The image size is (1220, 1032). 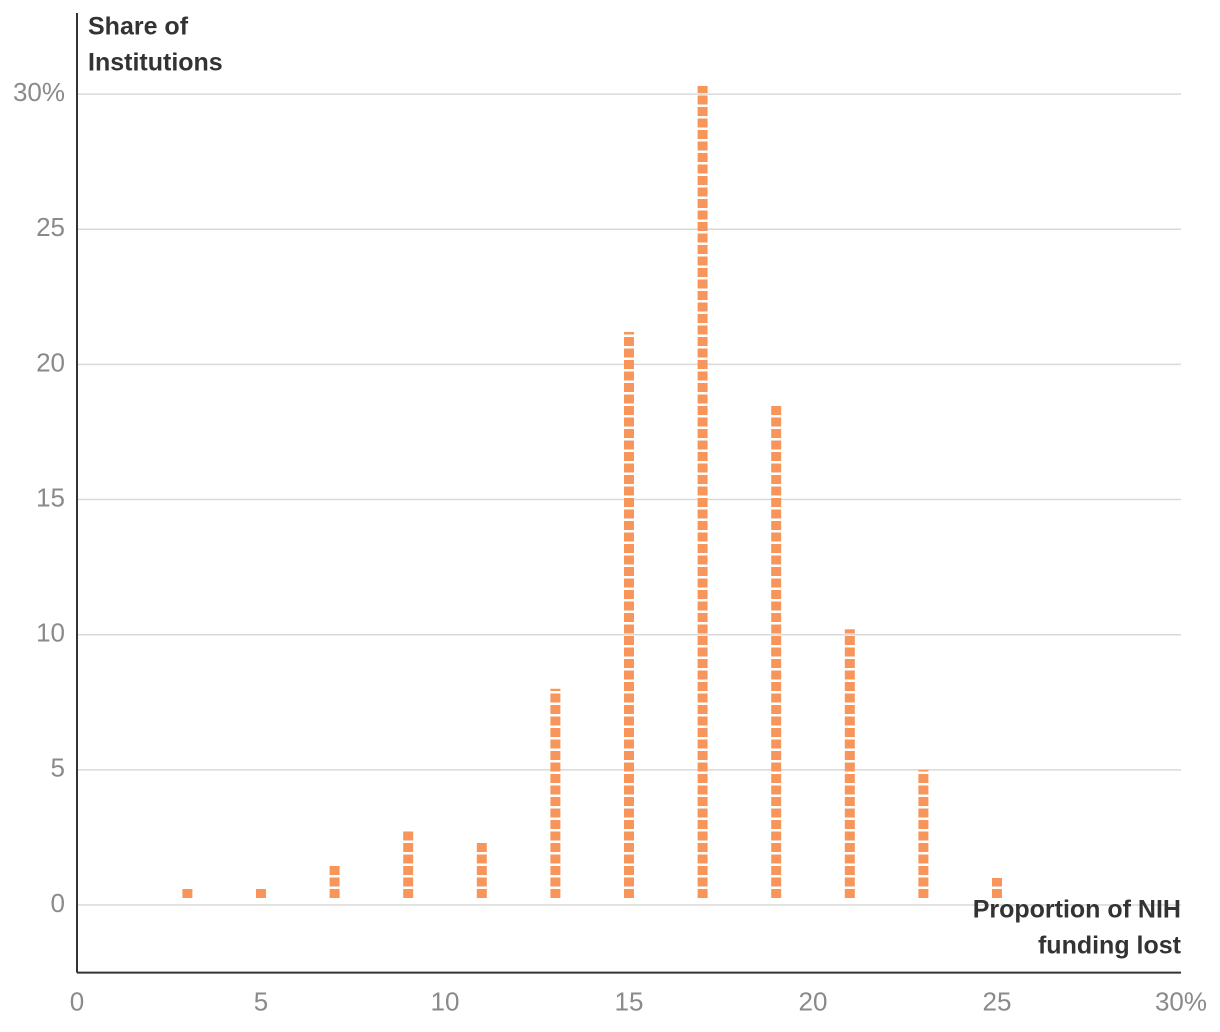 What do you see at coordinates (58, 768) in the screenshot?
I see `y-tick-label: 5` at bounding box center [58, 768].